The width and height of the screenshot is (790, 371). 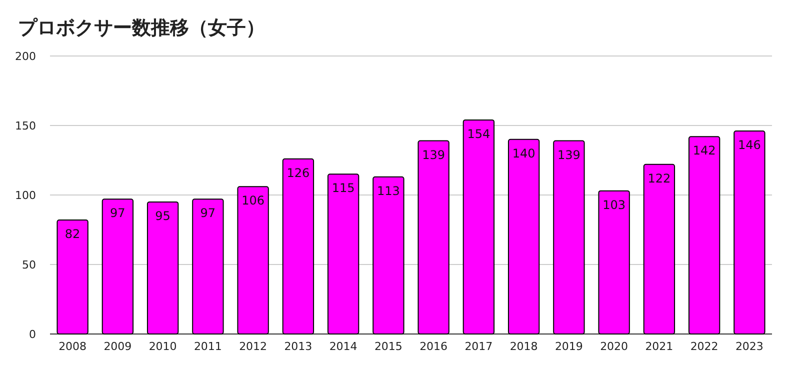 I want to click on data-label: 82, so click(x=72, y=234).